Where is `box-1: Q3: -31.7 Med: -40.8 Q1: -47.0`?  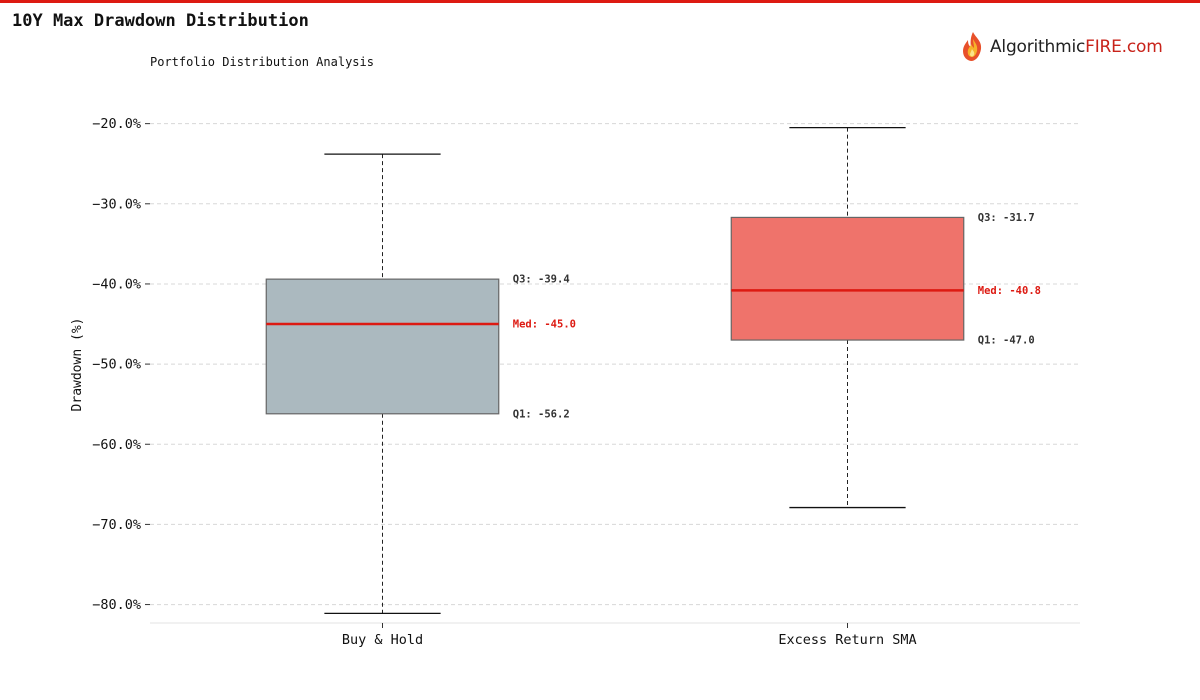 box-1: Q3: -31.7 Med: -40.8 Q1: -47.0 is located at coordinates (885, 317).